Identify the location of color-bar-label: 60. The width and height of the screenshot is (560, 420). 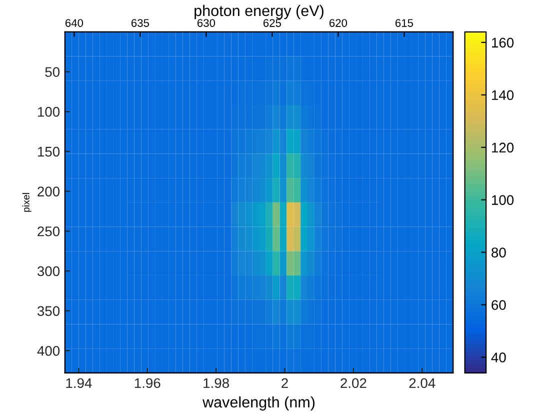
(499, 305).